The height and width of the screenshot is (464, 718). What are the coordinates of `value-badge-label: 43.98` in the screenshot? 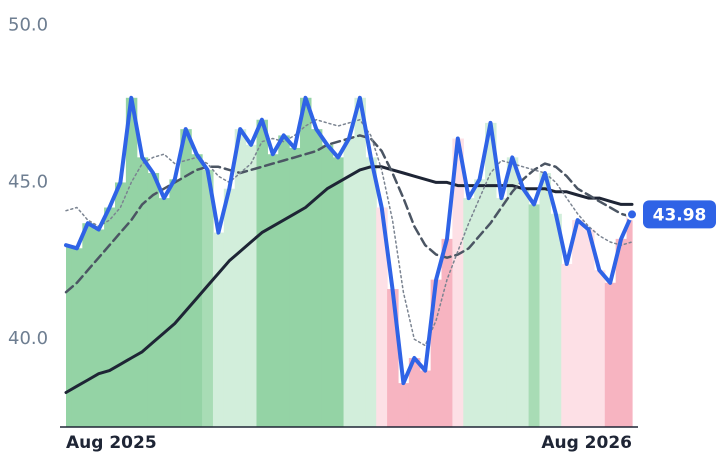 It's located at (680, 215).